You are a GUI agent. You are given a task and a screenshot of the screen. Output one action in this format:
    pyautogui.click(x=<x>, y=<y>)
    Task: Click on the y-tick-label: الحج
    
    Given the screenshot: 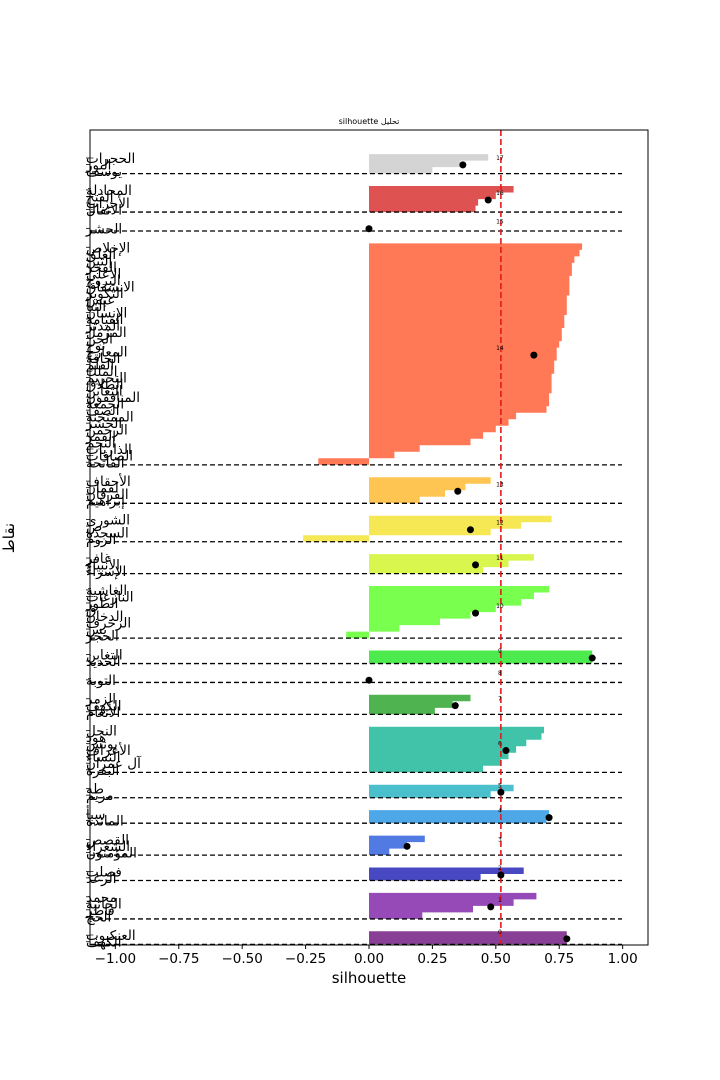 What is the action you would take?
    pyautogui.click(x=98, y=917)
    